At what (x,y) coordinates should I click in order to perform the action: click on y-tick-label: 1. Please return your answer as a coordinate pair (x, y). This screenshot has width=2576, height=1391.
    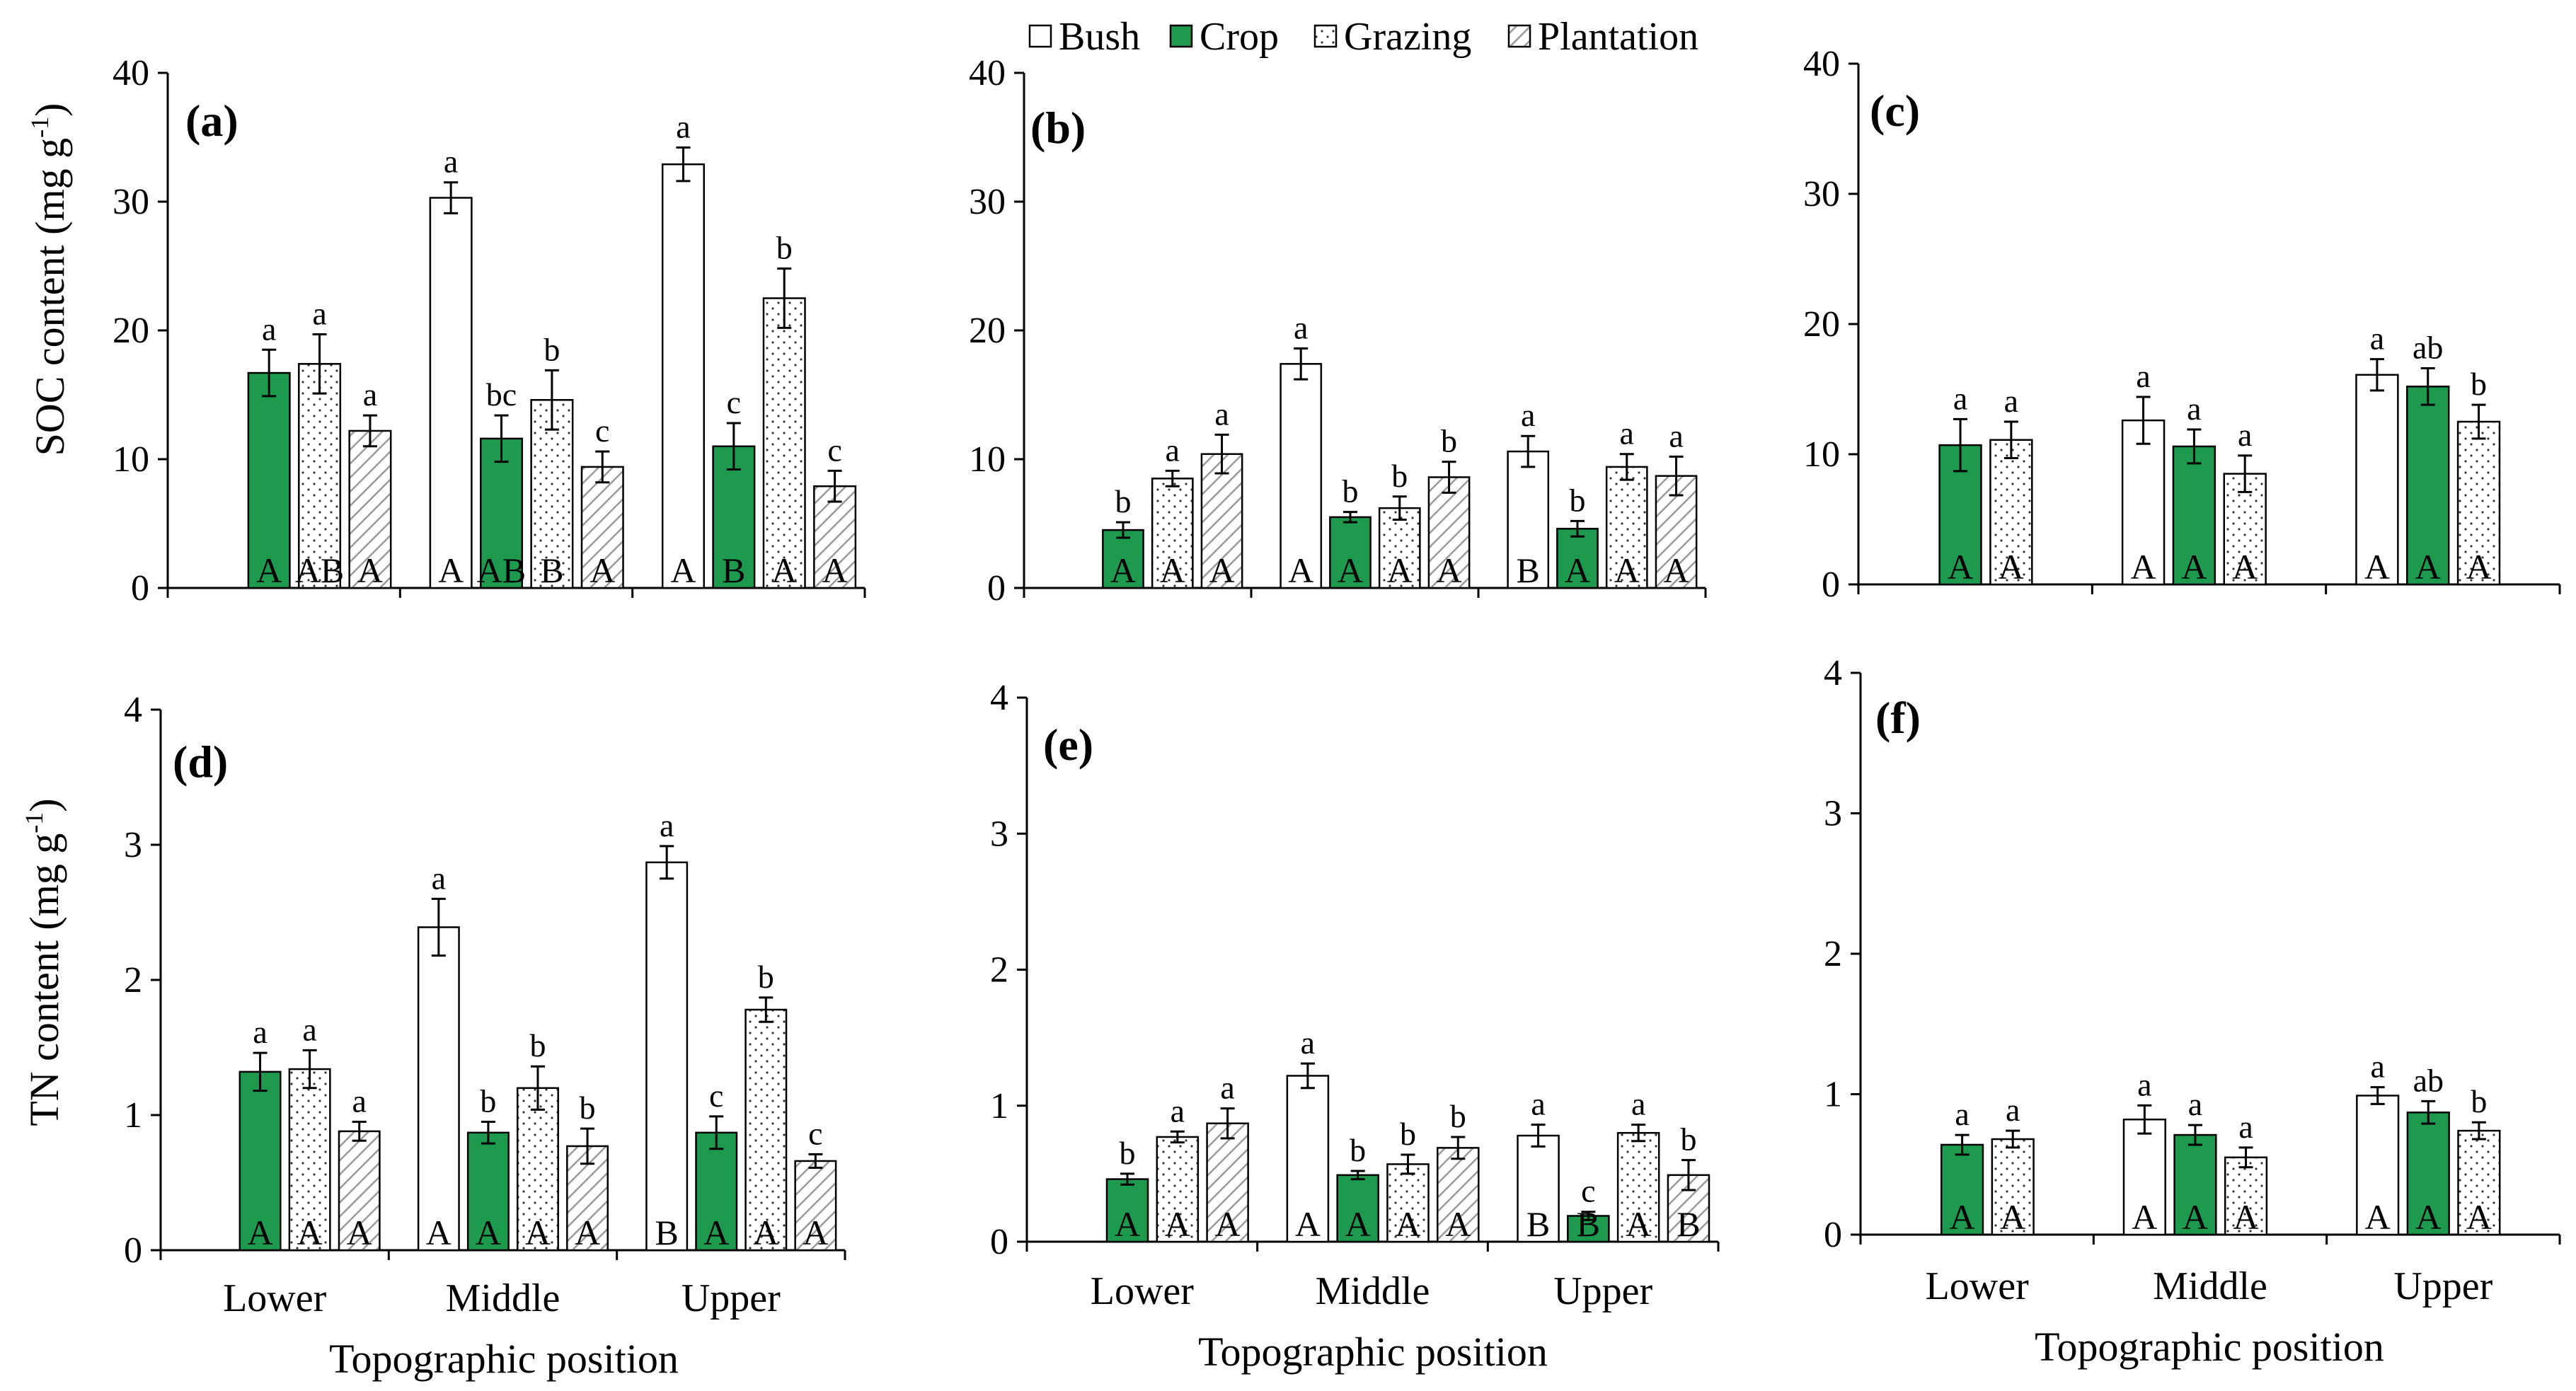
    Looking at the image, I should click on (1833, 1095).